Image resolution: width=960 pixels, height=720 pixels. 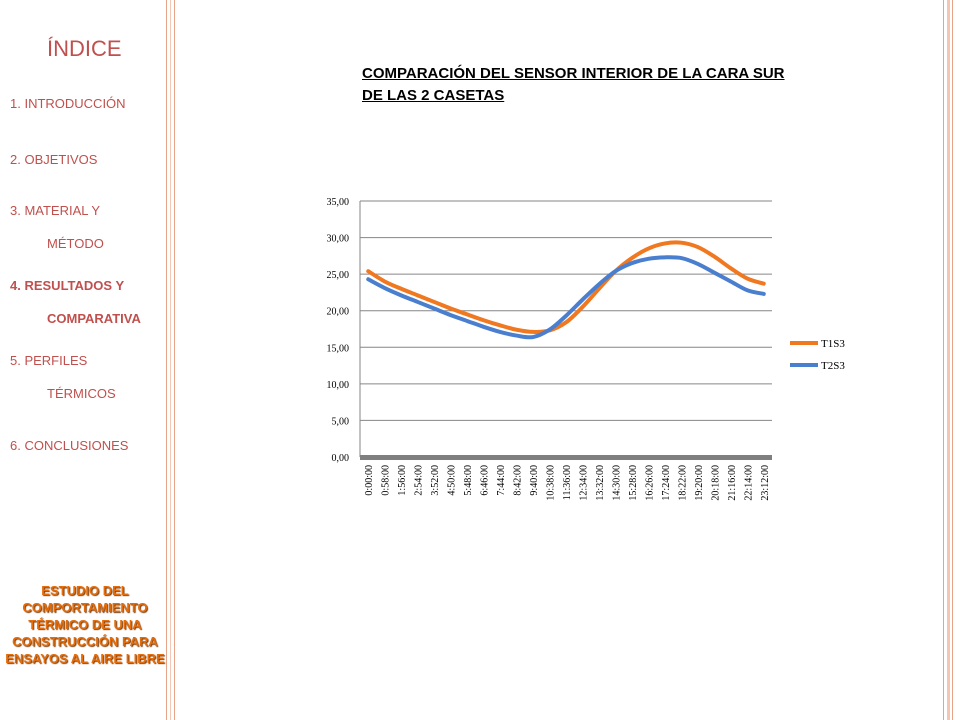 What do you see at coordinates (341, 421) in the screenshot?
I see `y-tick-label: 5,00` at bounding box center [341, 421].